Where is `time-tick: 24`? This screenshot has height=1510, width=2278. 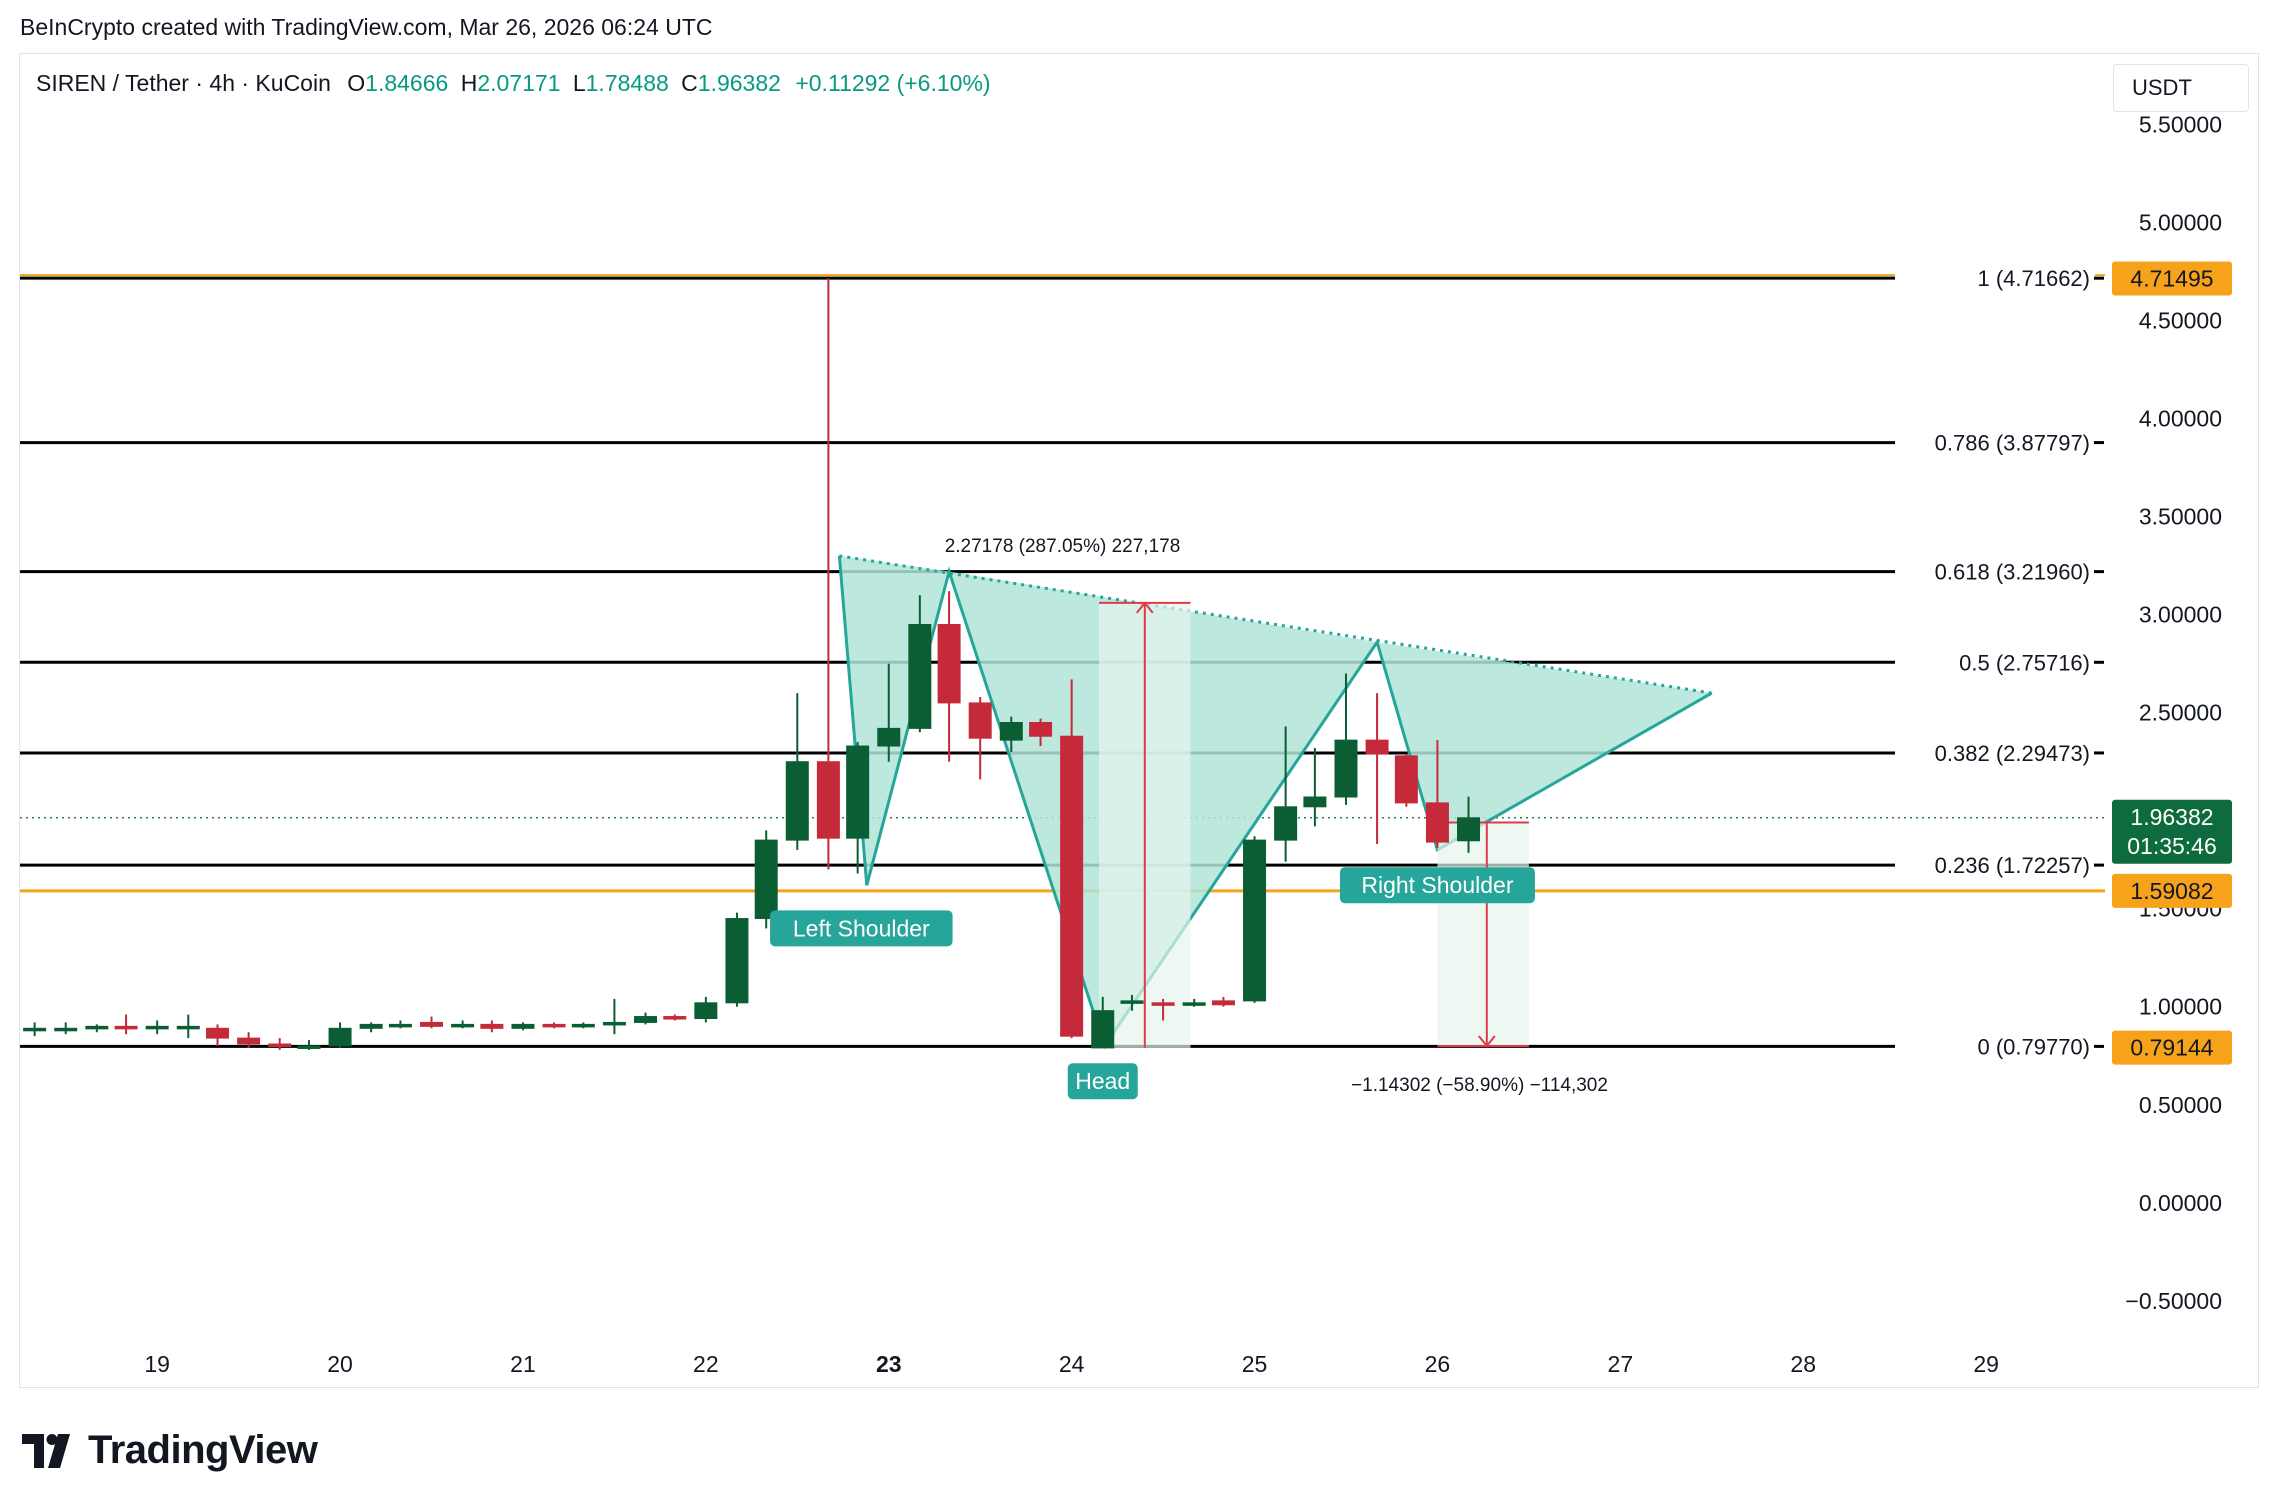
time-tick: 24 is located at coordinates (1072, 1364).